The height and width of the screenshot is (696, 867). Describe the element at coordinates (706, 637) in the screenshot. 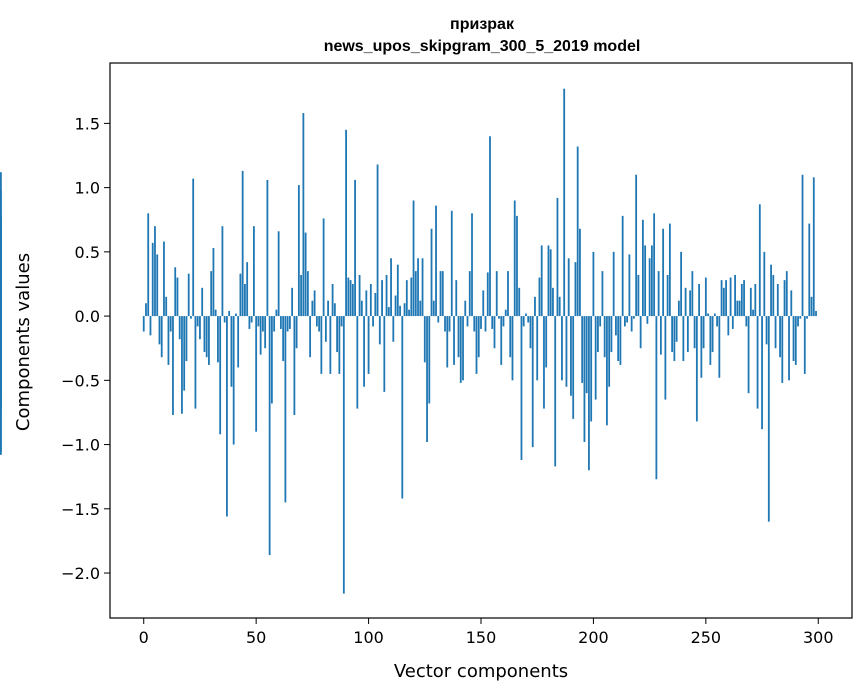

I see `x-tick-label: 250` at that location.